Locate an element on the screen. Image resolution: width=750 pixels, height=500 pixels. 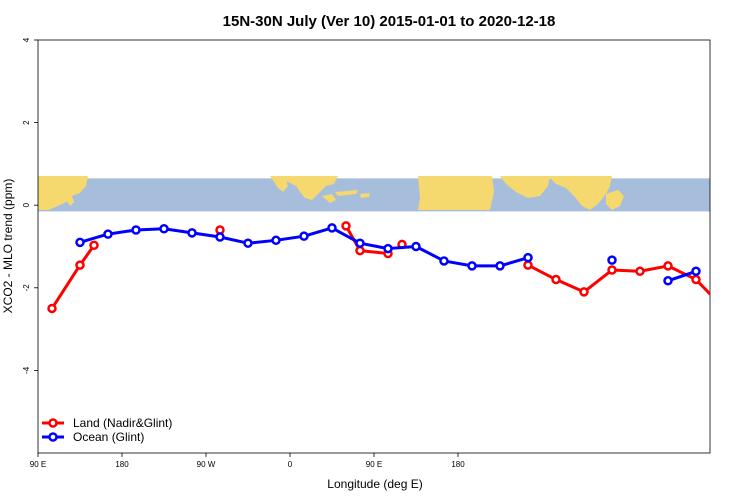
x-tick-label: 0 is located at coordinates (290, 464).